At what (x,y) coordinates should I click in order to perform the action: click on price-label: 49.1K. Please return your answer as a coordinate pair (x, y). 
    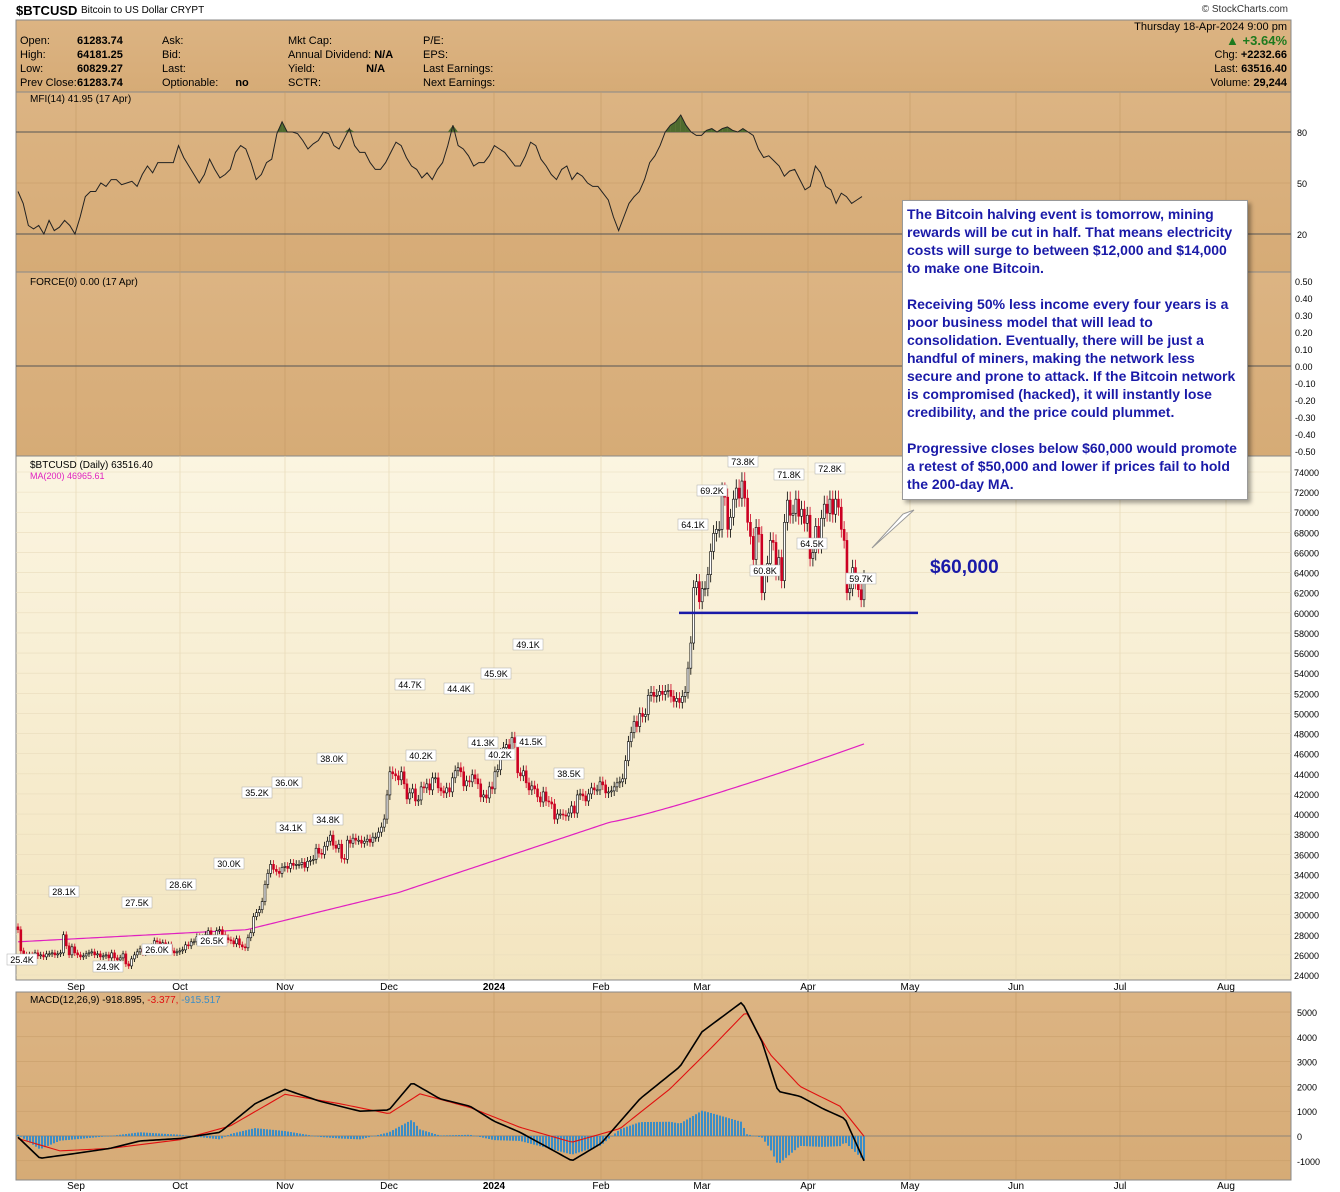
    Looking at the image, I should click on (528, 645).